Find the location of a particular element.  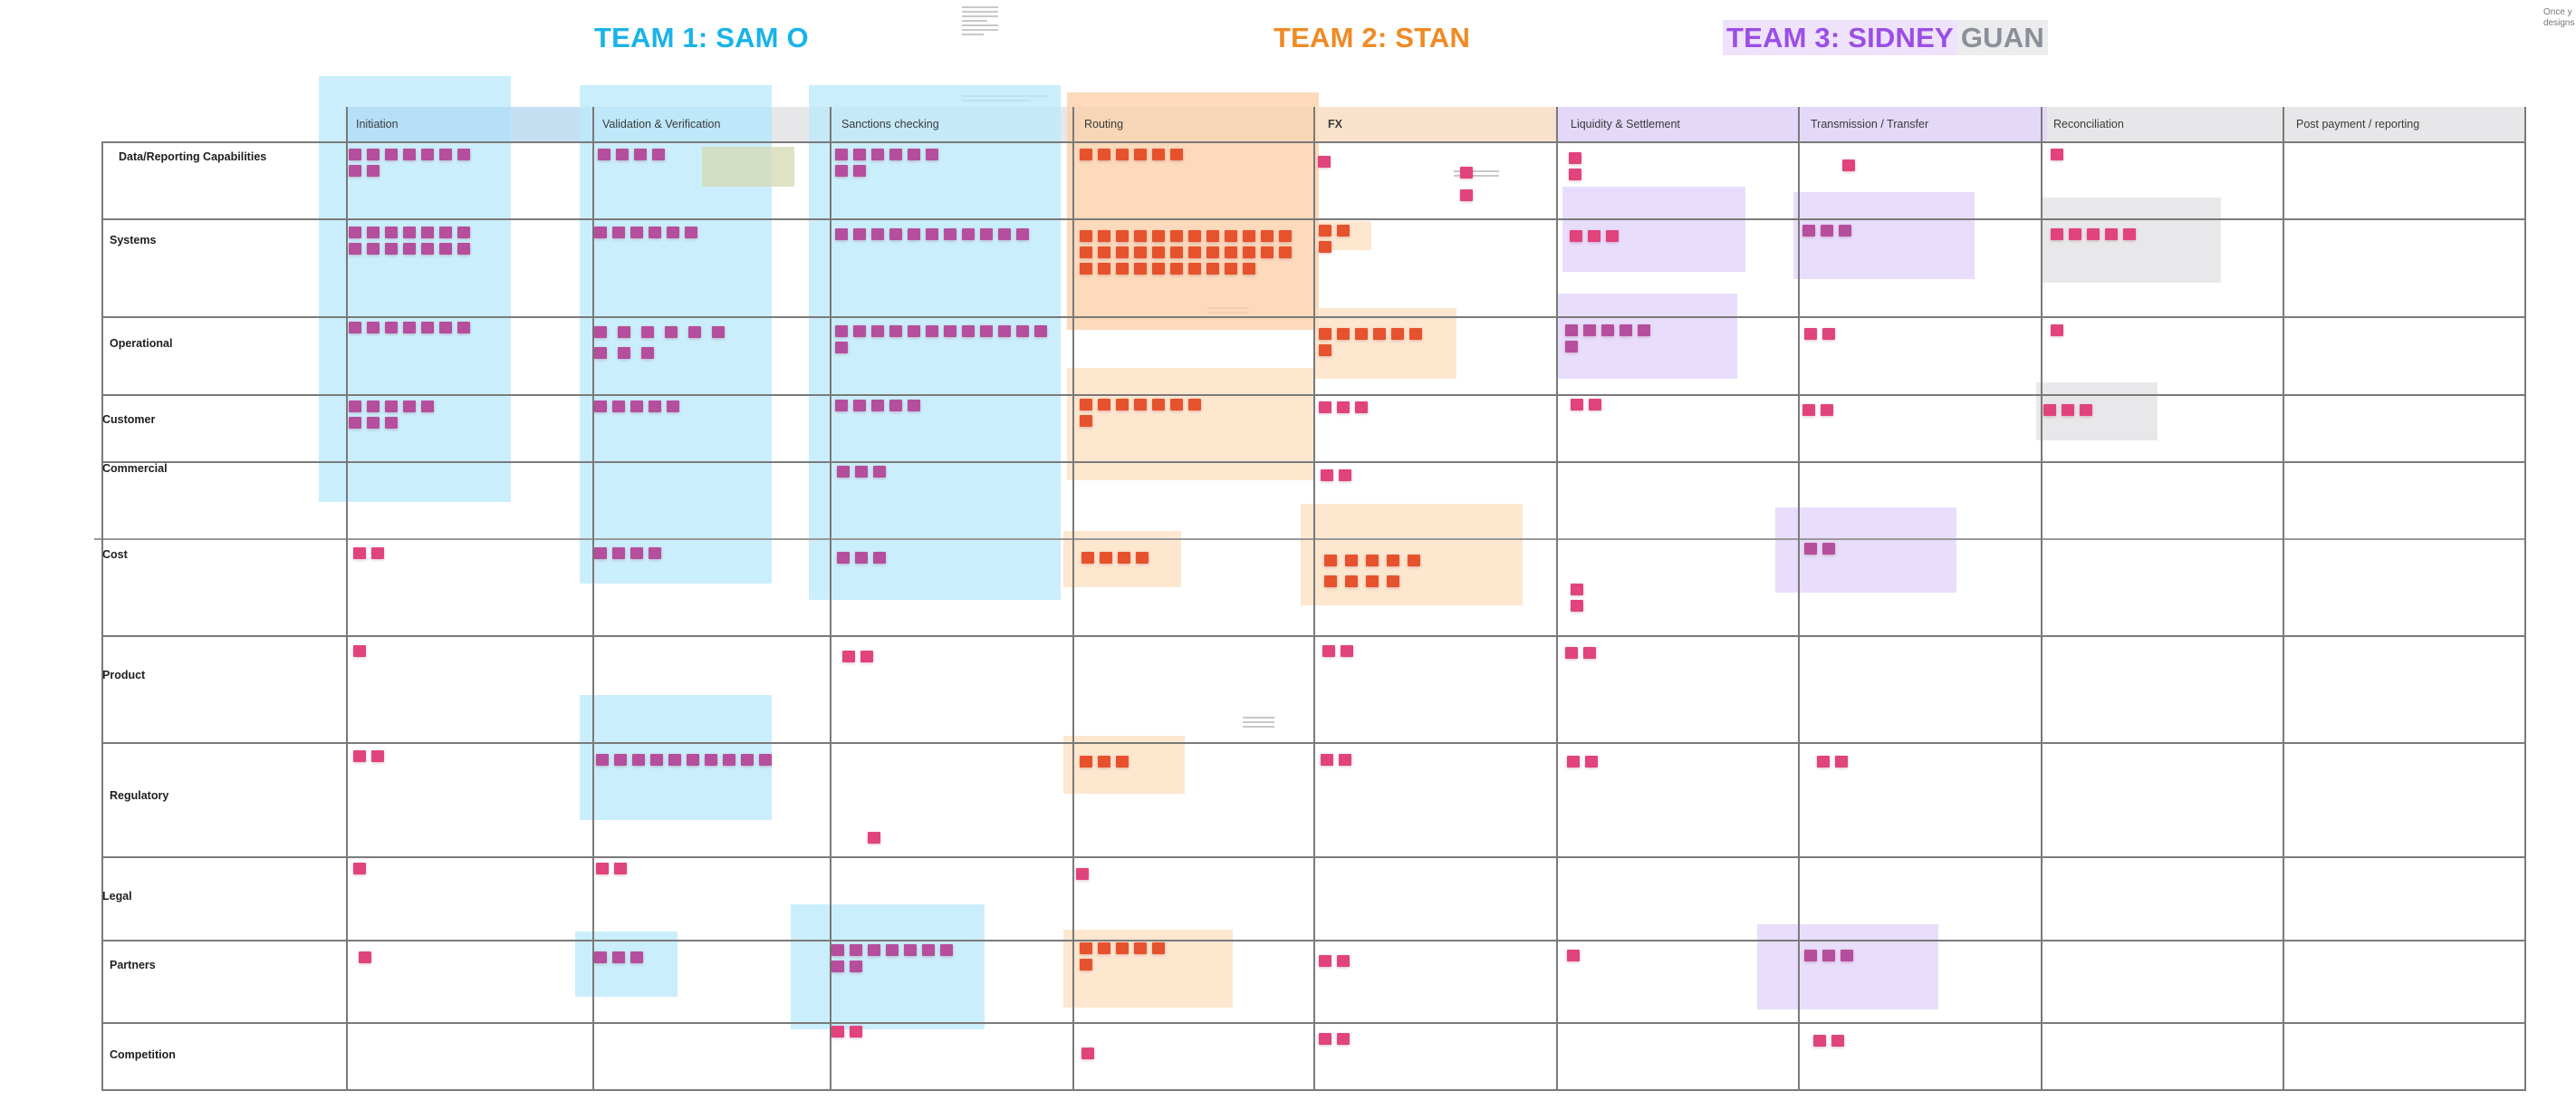

row-label-customer: Customer is located at coordinates (129, 419).